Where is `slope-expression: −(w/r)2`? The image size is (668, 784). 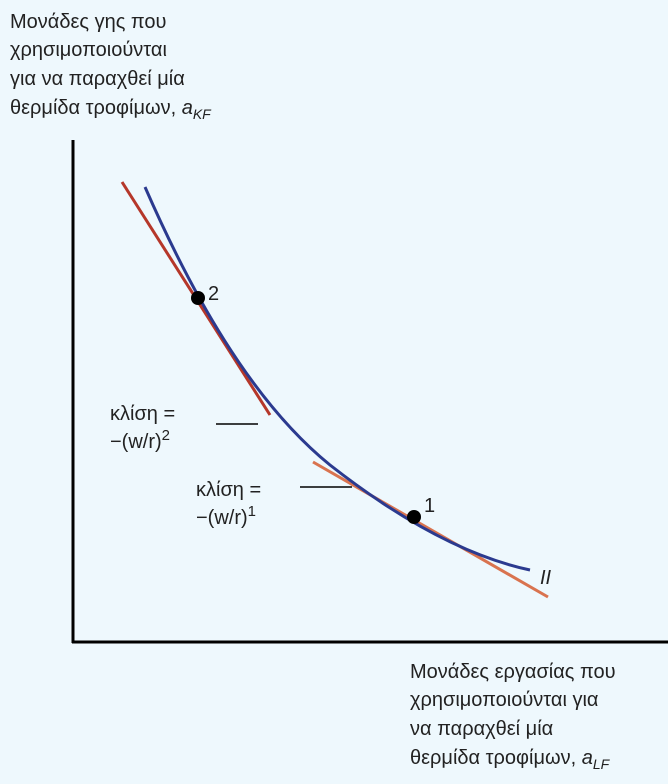 slope-expression: −(w/r)2 is located at coordinates (140, 440).